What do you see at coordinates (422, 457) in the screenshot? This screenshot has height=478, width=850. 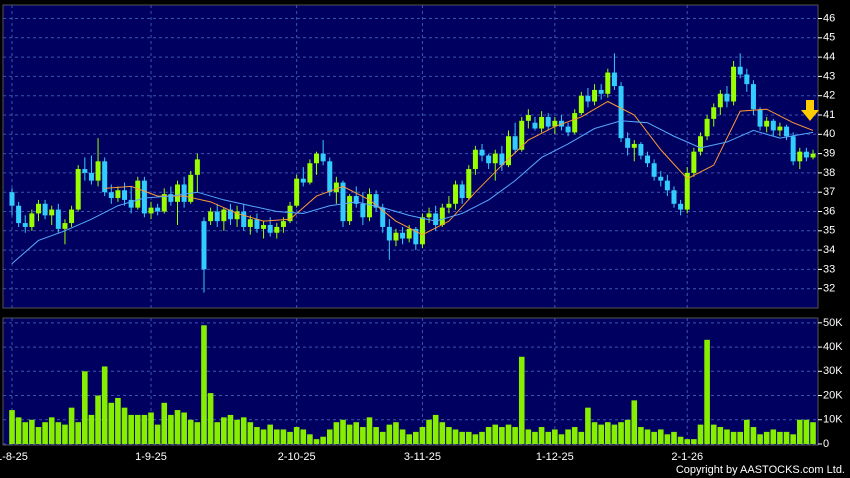 I see `x-tick-label: 3-11-25` at bounding box center [422, 457].